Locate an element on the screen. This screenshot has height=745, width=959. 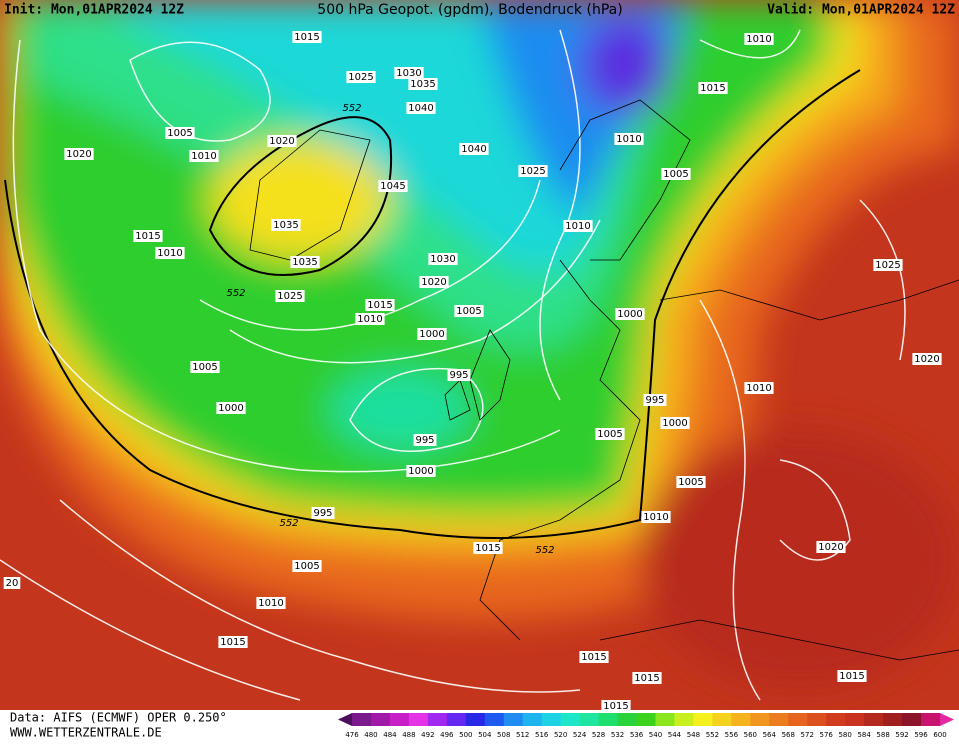
color-scale-label: 544 is located at coordinates (675, 735).